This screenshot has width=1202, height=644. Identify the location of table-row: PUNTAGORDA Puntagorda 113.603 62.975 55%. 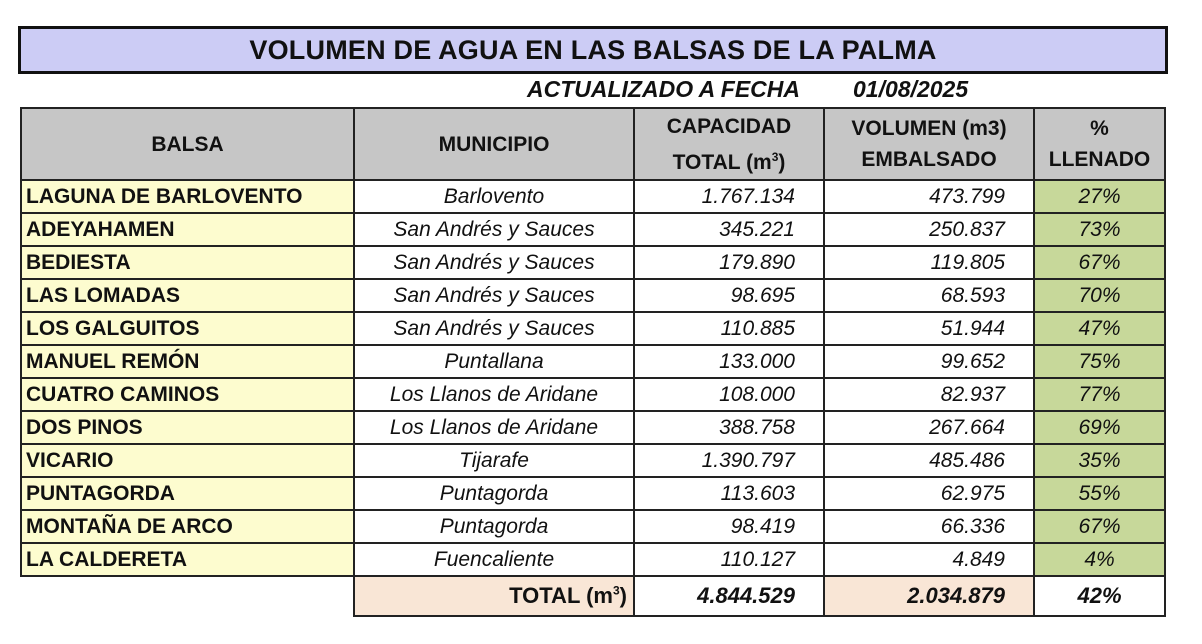
(593, 493).